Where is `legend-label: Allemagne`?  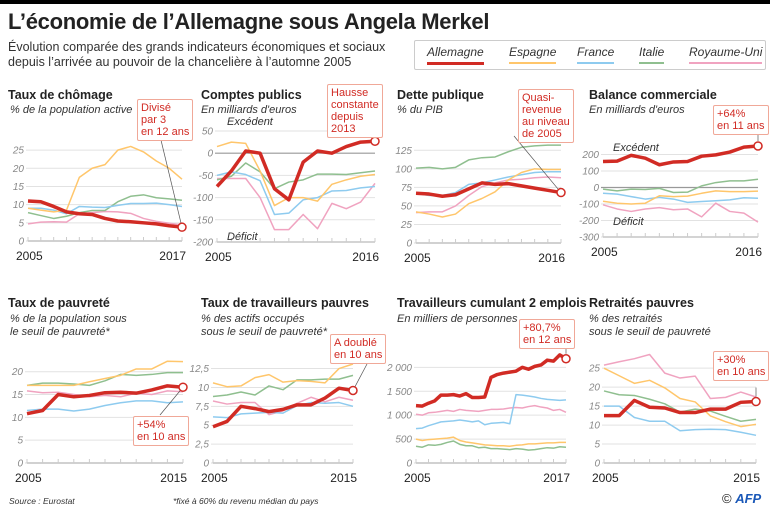 legend-label: Allemagne is located at coordinates (455, 52).